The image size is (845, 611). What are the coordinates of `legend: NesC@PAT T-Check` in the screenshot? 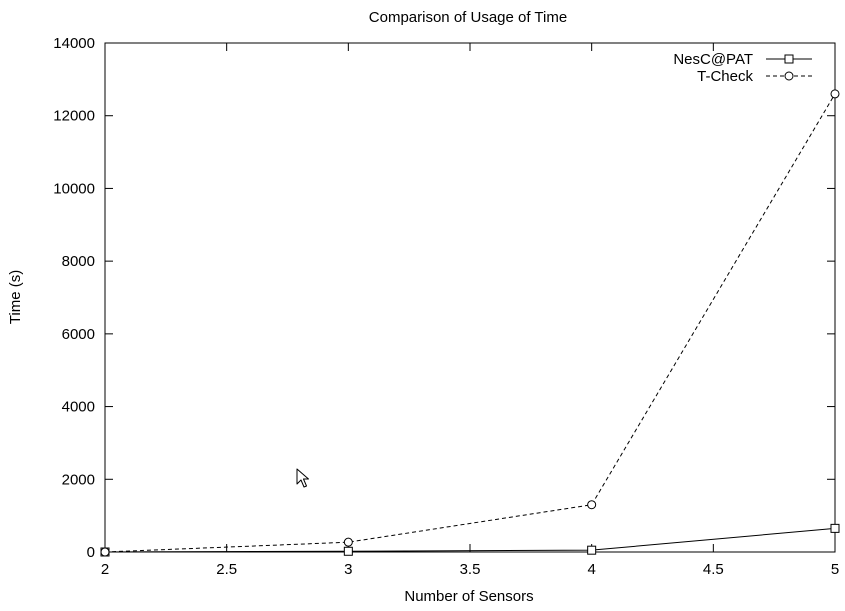 It's located at (742, 68).